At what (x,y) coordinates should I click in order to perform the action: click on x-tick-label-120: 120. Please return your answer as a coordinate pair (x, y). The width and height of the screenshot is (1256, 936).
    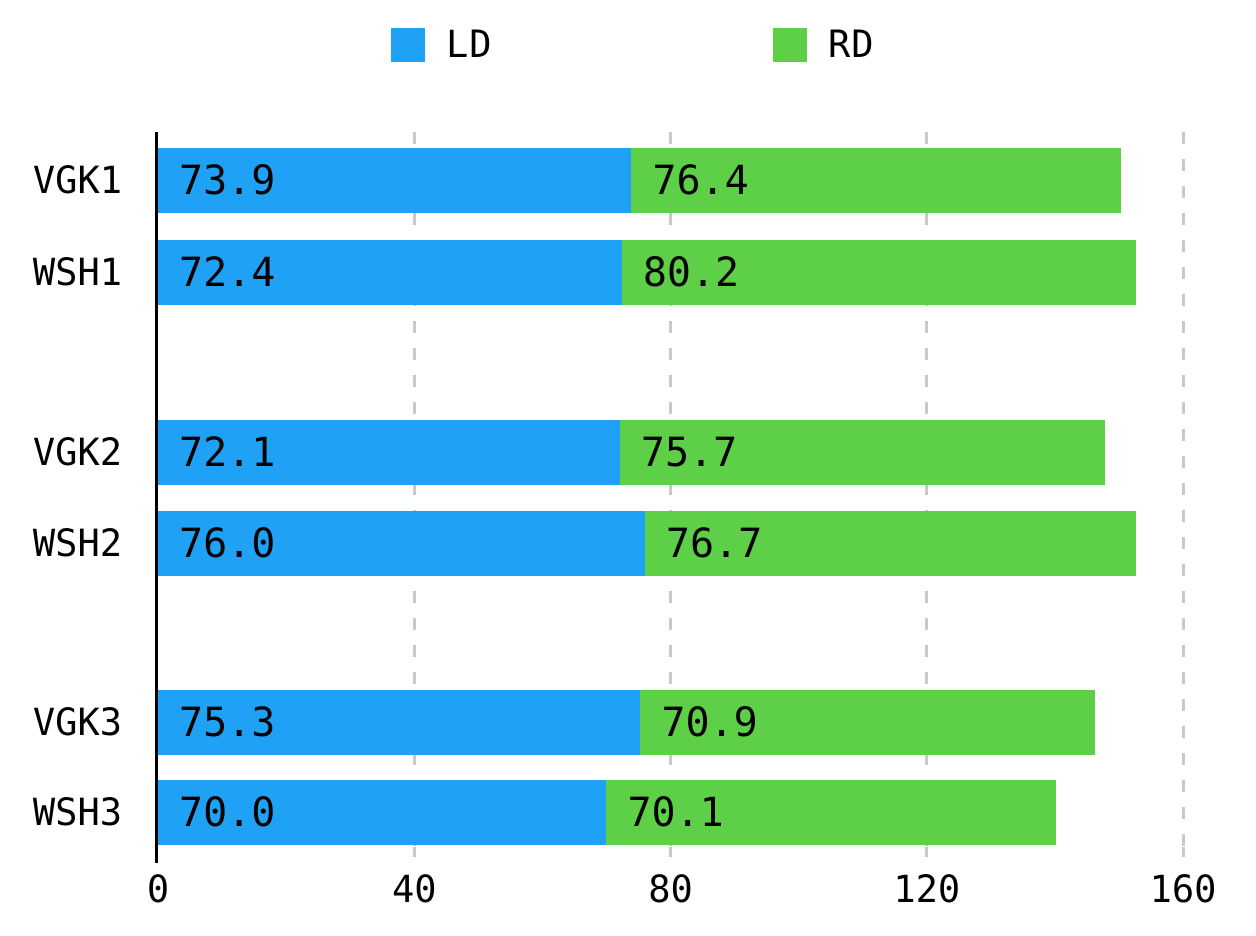
    Looking at the image, I should click on (927, 889).